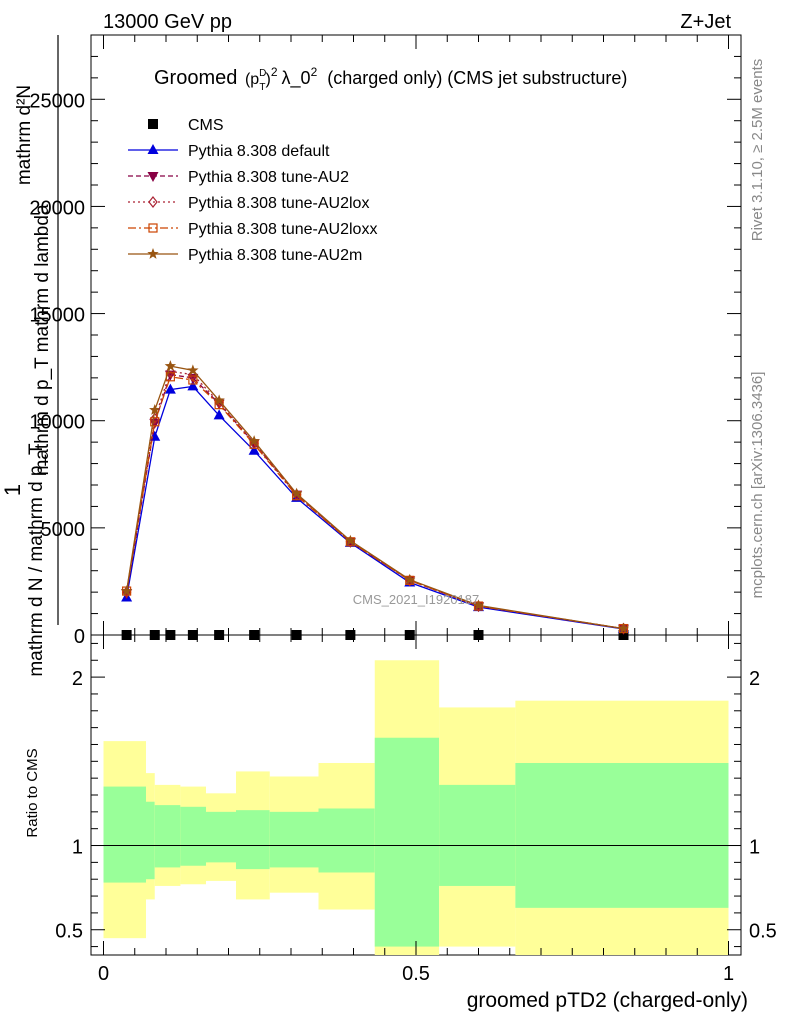 This screenshot has height=1024, width=786. I want to click on main-ytick-label: 20000, so click(57, 208).